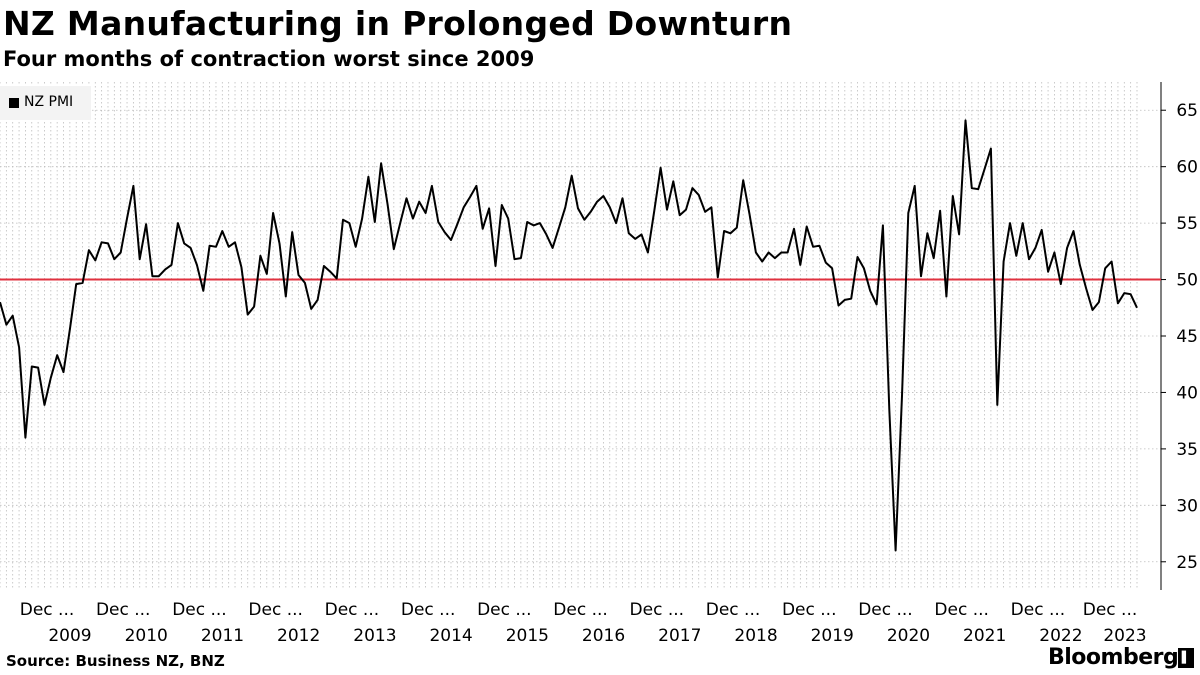 The height and width of the screenshot is (675, 1200). What do you see at coordinates (146, 636) in the screenshot?
I see `x-tick-label-year: 2010` at bounding box center [146, 636].